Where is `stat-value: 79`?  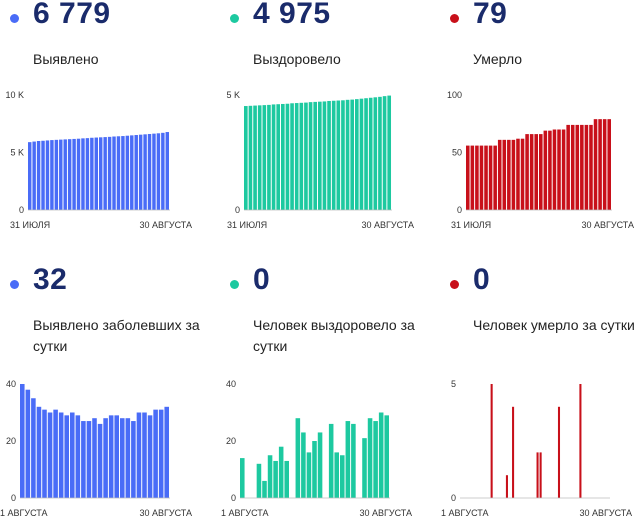
stat-value: 79 is located at coordinates (490, 15).